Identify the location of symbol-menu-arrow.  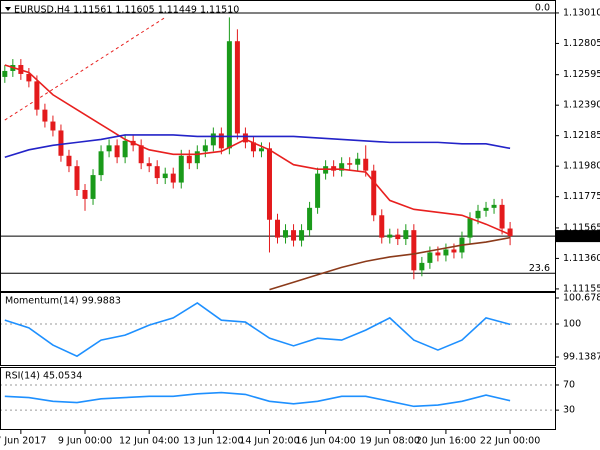
(8, 9).